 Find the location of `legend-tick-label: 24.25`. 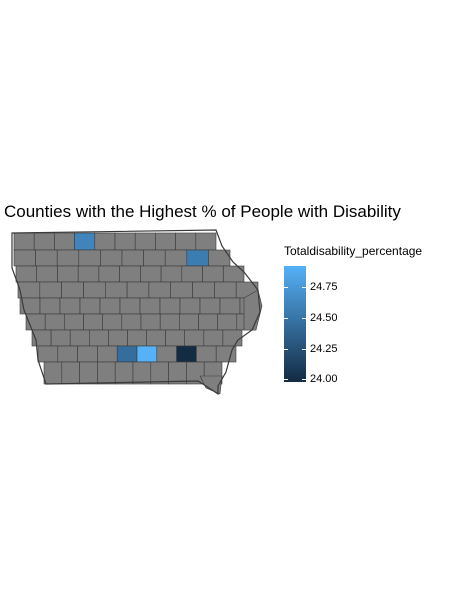

legend-tick-label: 24.25 is located at coordinates (324, 349).